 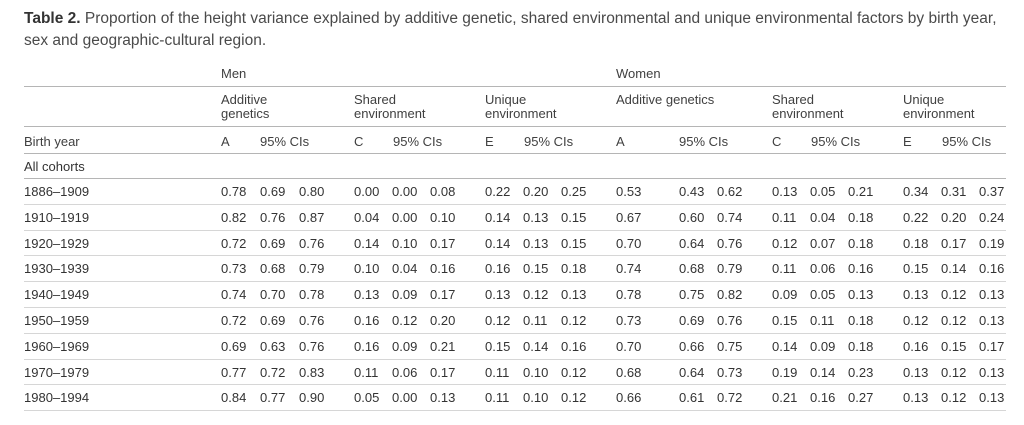 What do you see at coordinates (574, 191) in the screenshot?
I see `cell-men-e-hi: 0.25` at bounding box center [574, 191].